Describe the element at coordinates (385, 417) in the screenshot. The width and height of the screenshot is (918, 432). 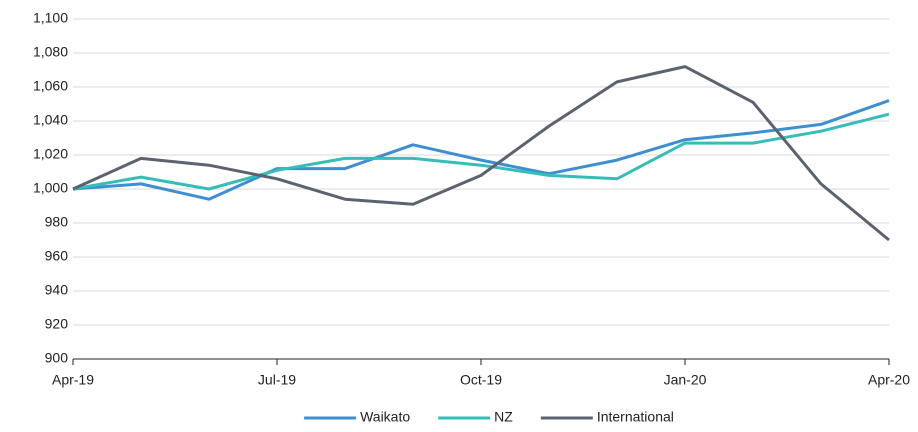
I see `legend-label: Waikato` at that location.